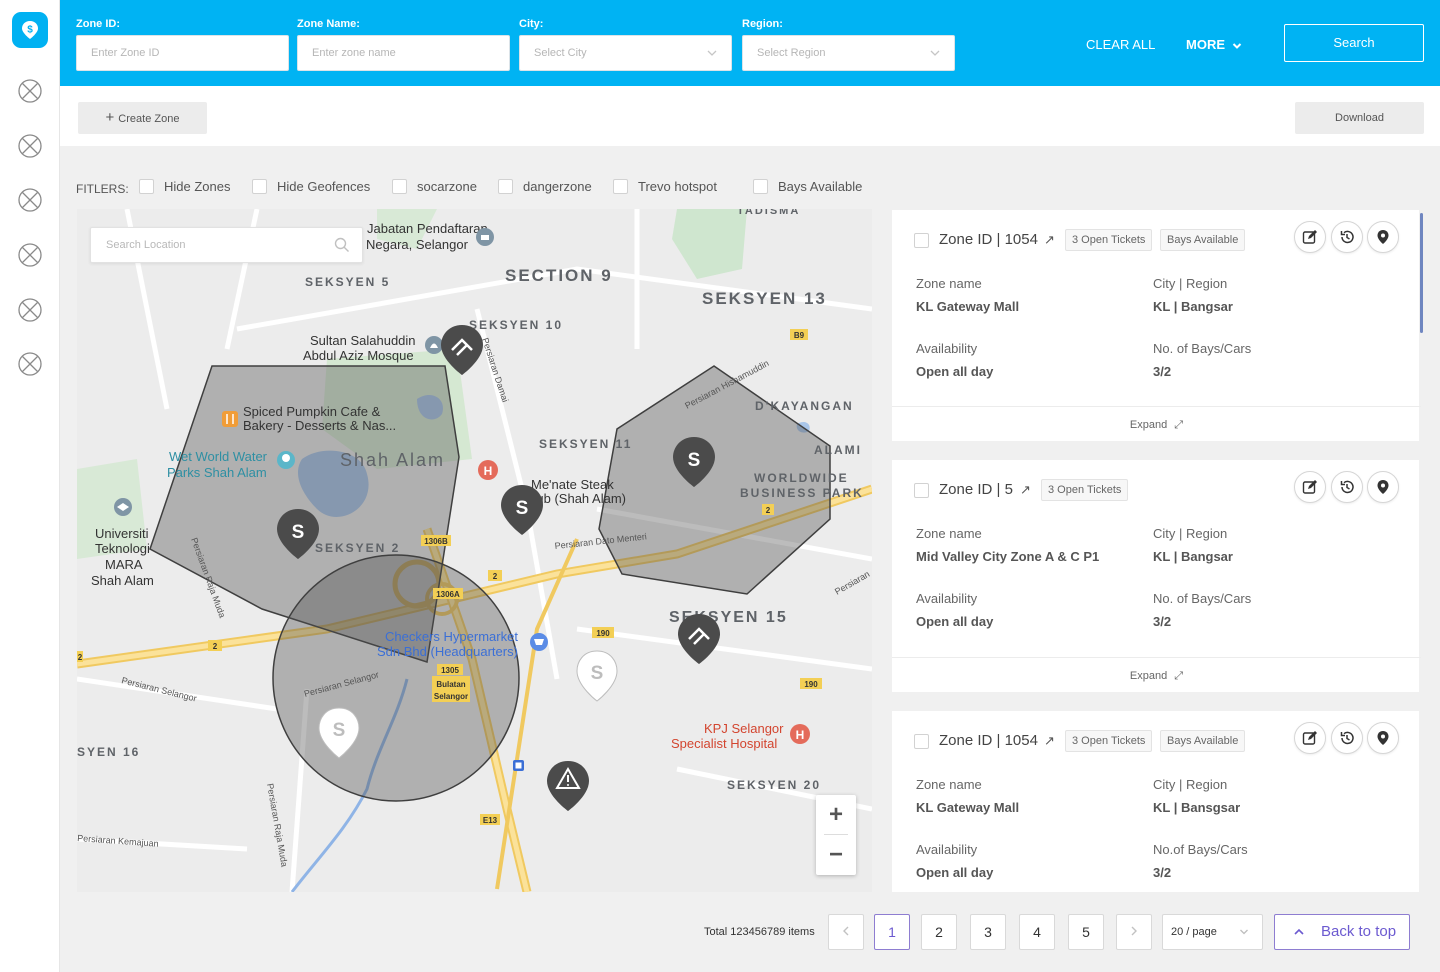 The height and width of the screenshot is (972, 1440). I want to click on transit-icon, so click(518, 765).